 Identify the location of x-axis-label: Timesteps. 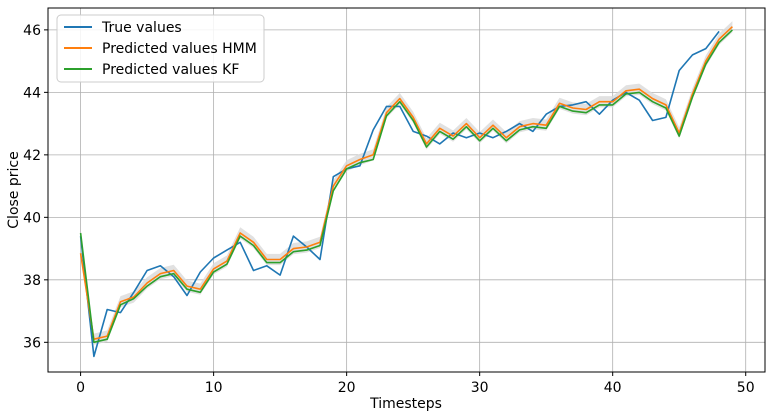
(405, 404).